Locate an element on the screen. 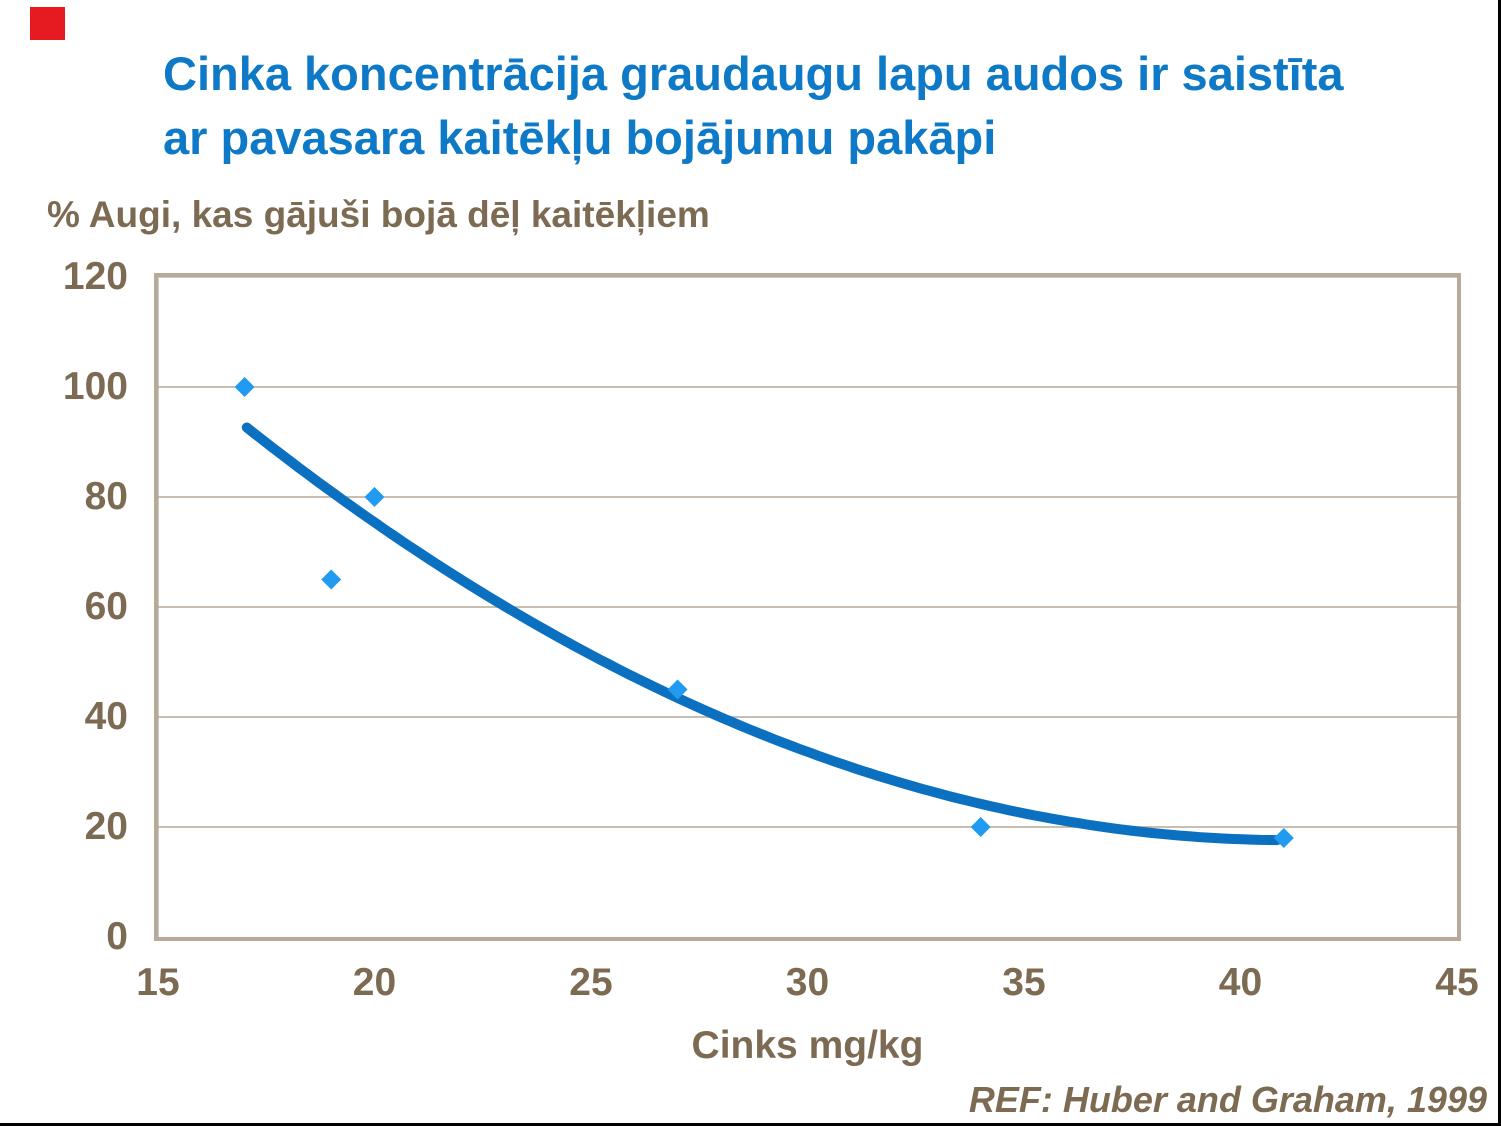  y-tick-label-0: 0 is located at coordinates (117, 936).